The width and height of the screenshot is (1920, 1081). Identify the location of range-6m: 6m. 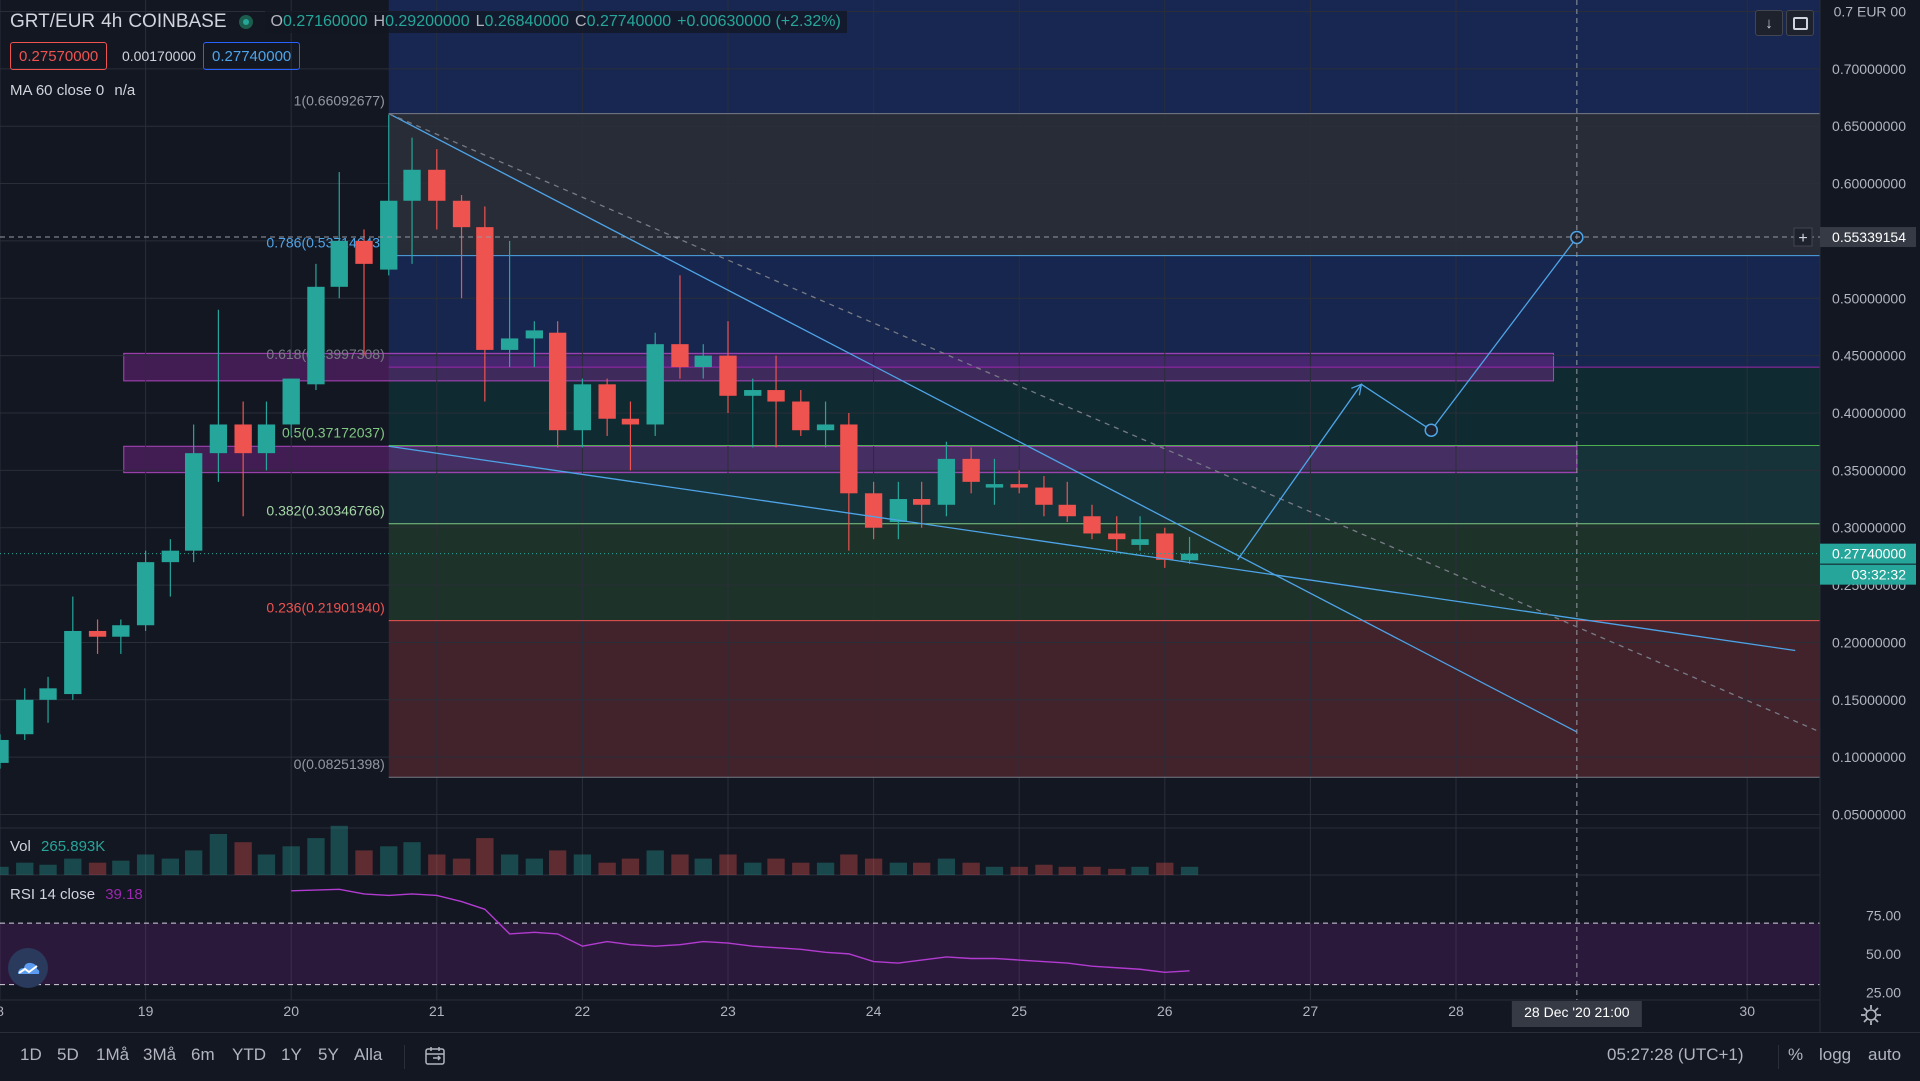
(203, 1054).